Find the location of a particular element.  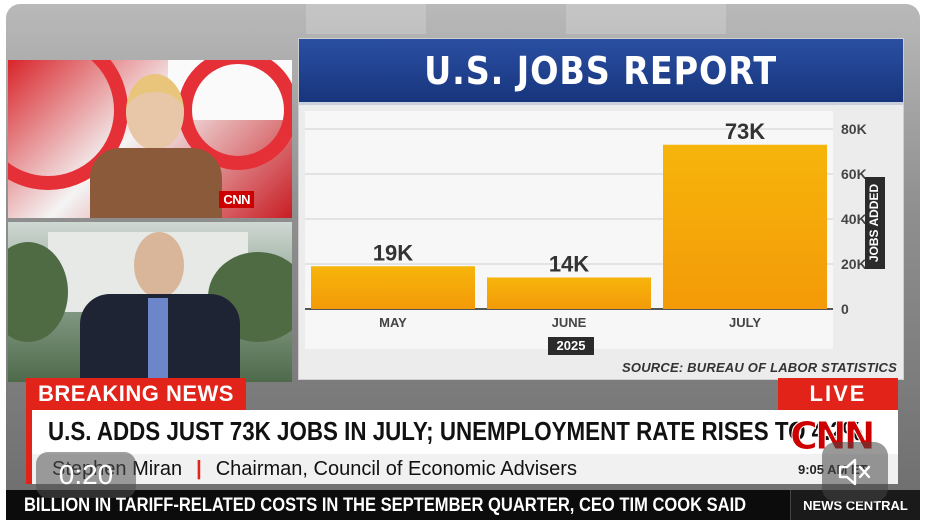

guest-video-panel is located at coordinates (150, 302).